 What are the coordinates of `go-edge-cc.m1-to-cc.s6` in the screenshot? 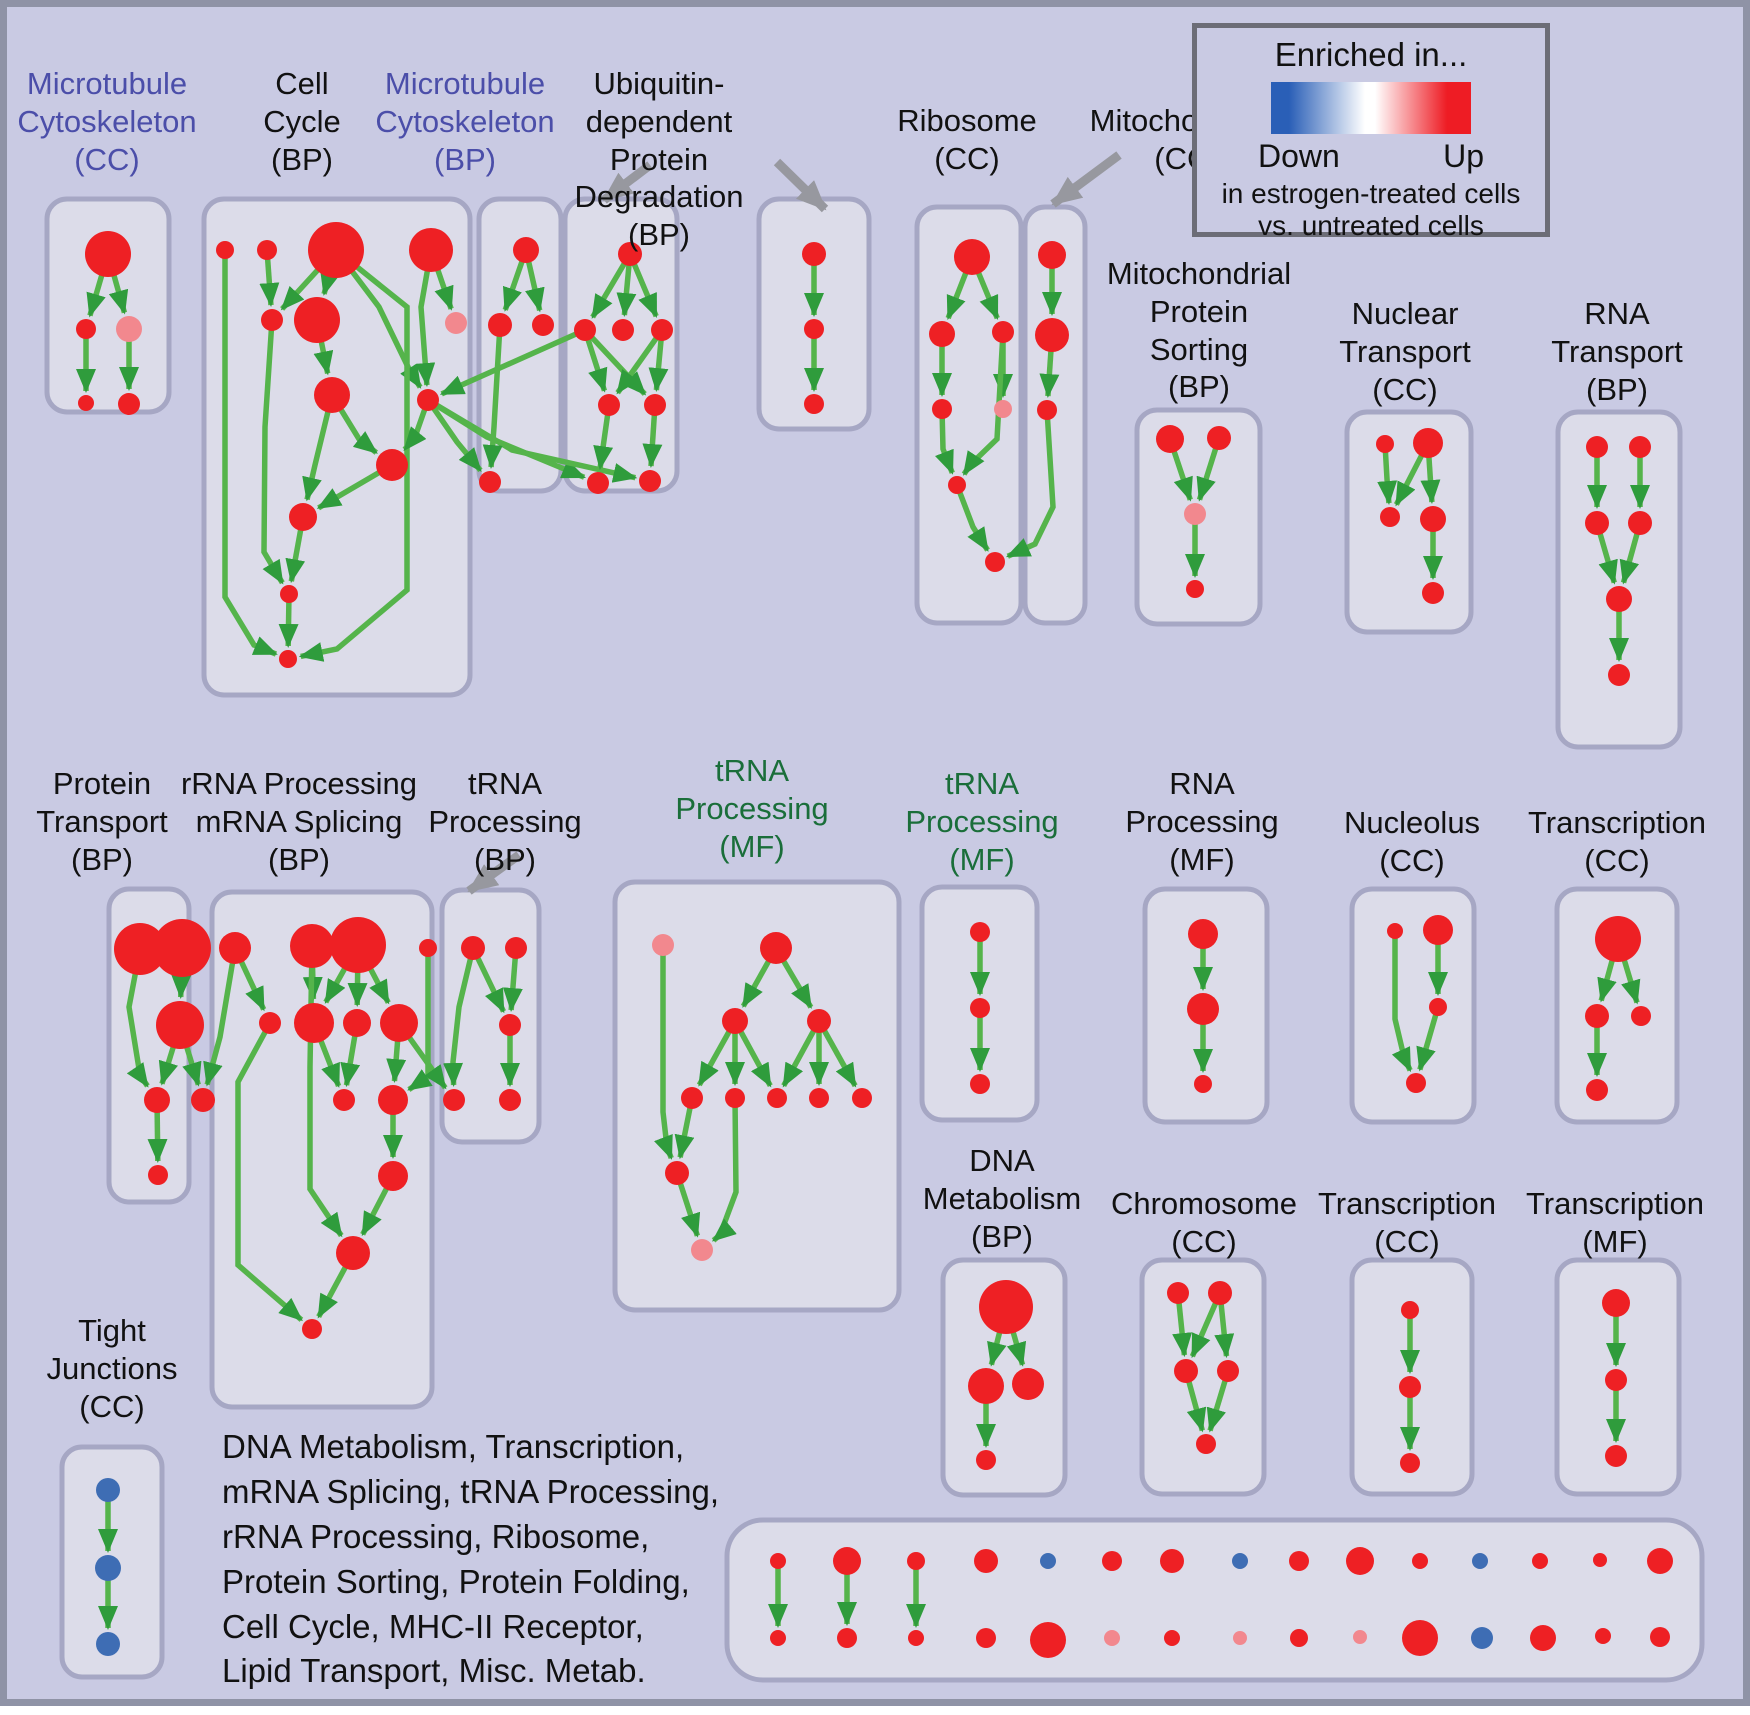 It's located at (273, 452).